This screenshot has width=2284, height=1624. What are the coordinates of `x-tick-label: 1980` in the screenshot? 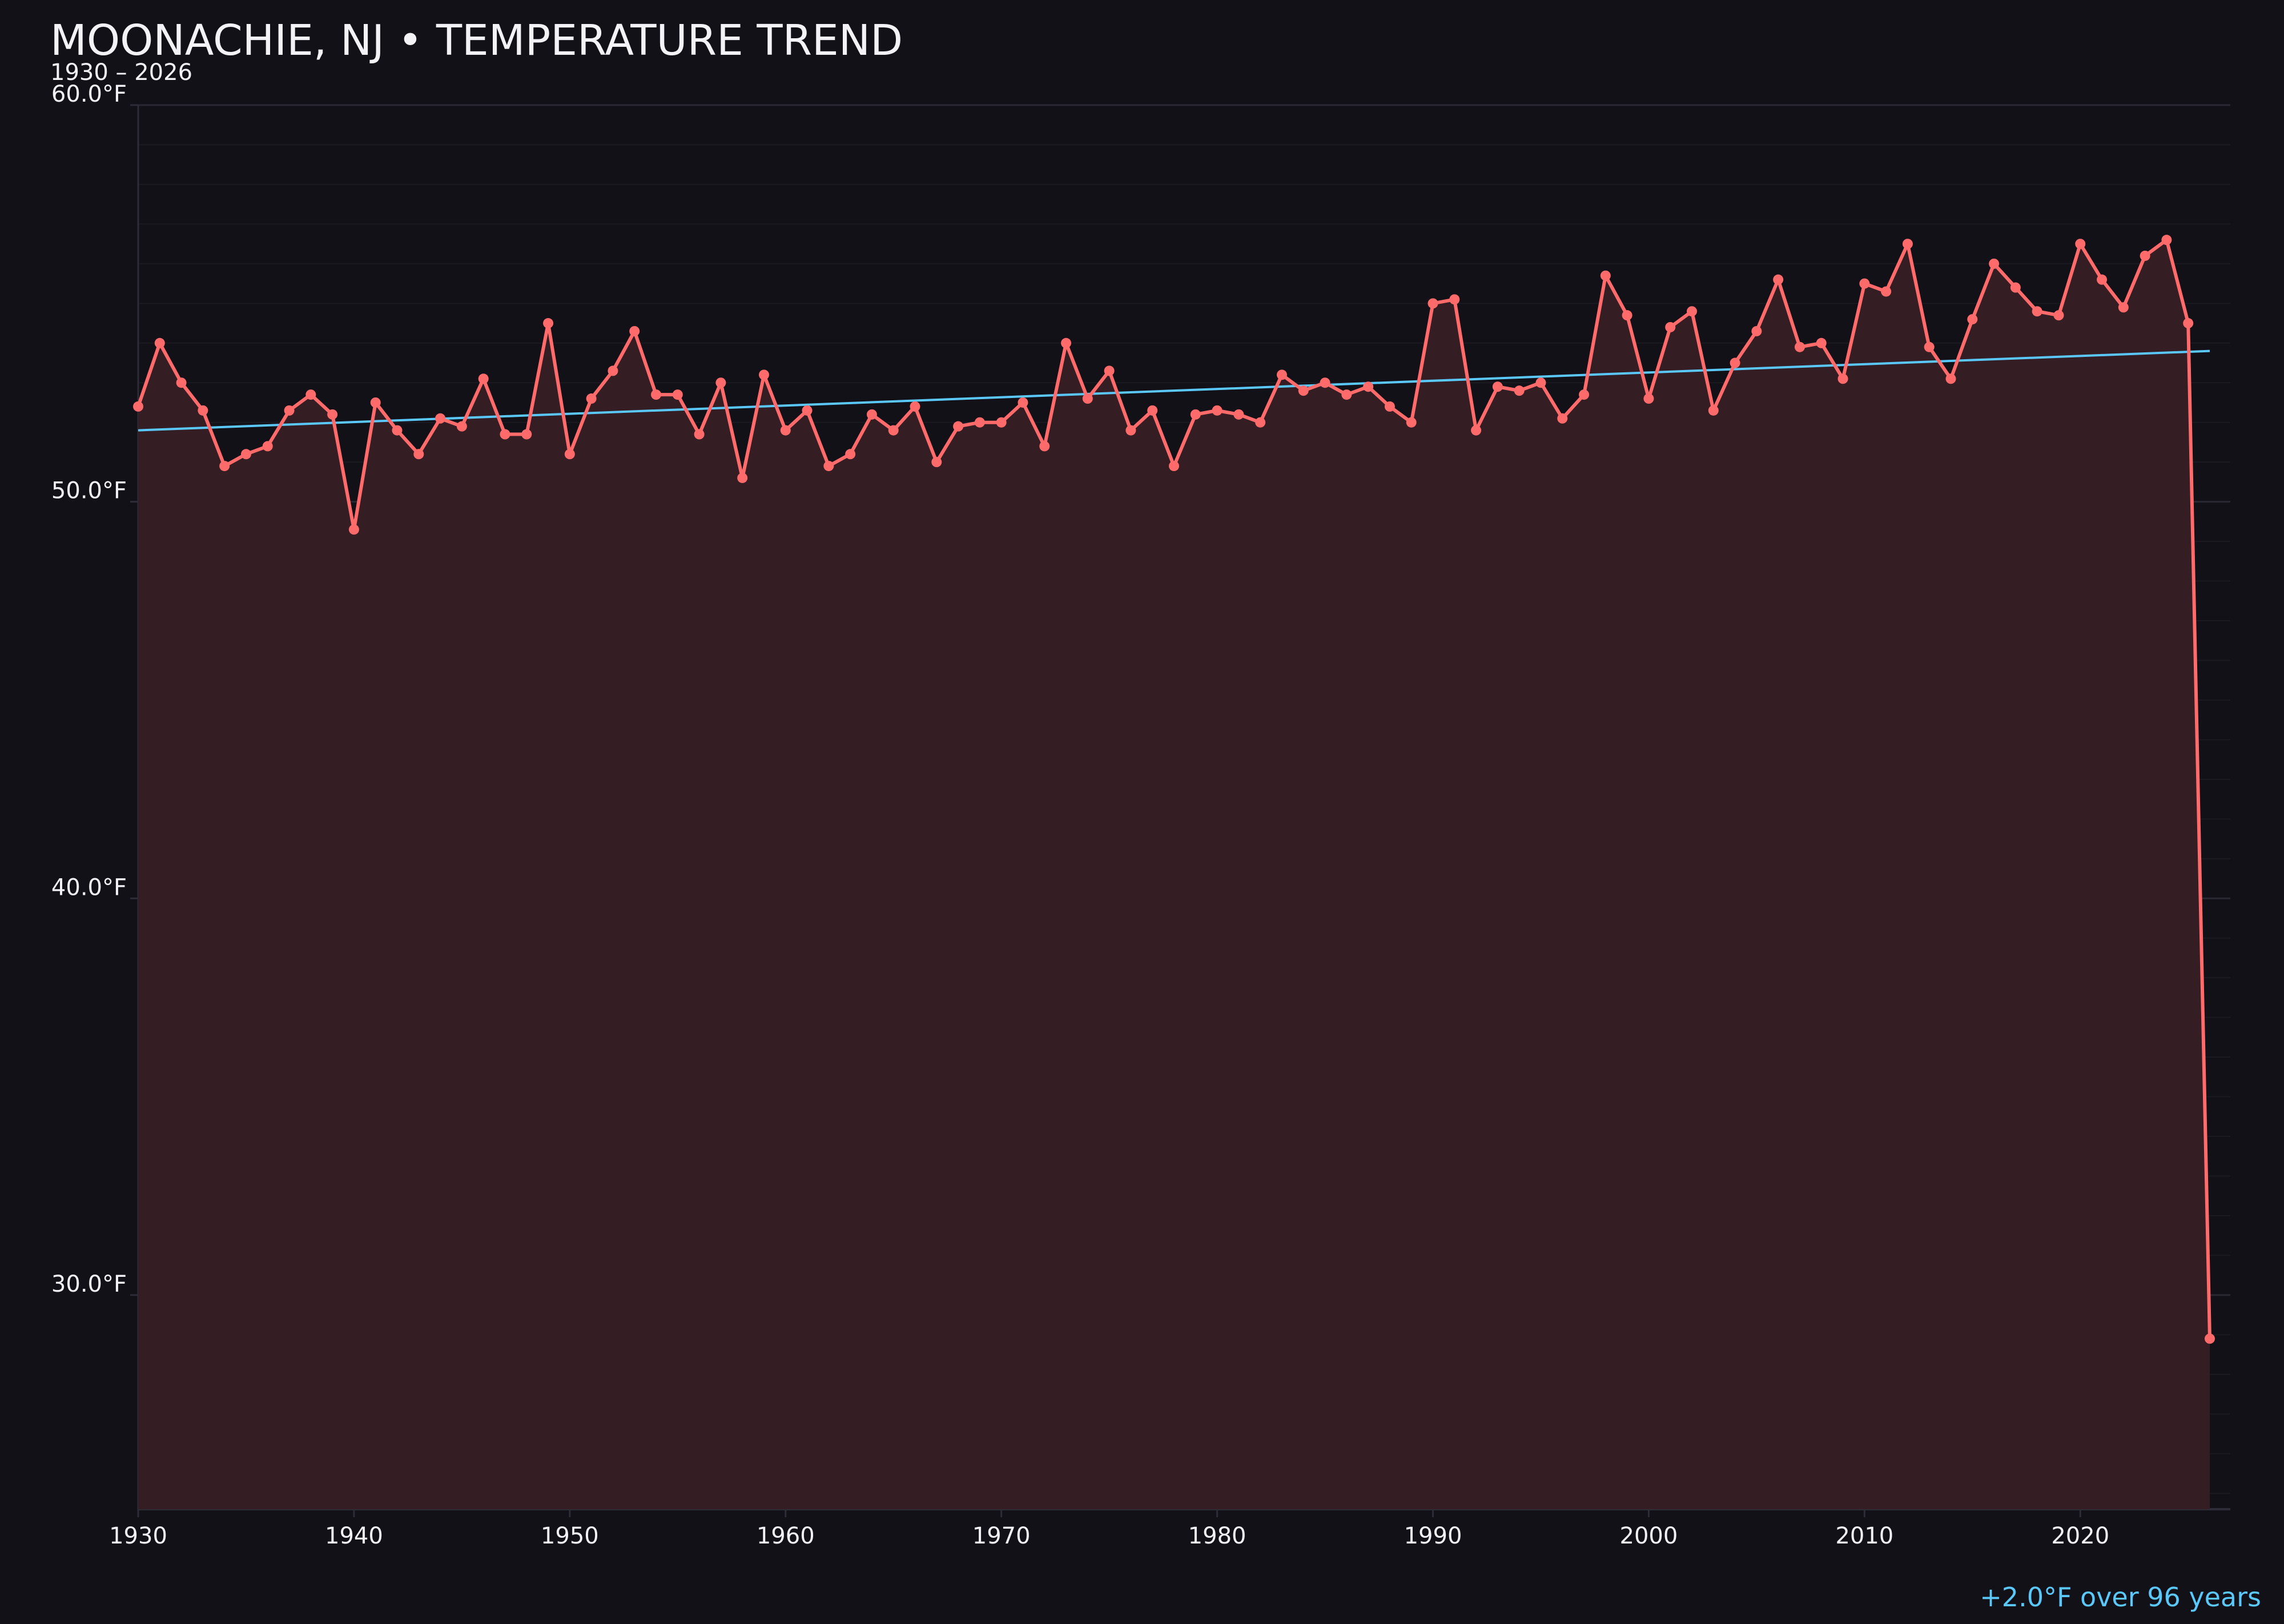 It's located at (1217, 1536).